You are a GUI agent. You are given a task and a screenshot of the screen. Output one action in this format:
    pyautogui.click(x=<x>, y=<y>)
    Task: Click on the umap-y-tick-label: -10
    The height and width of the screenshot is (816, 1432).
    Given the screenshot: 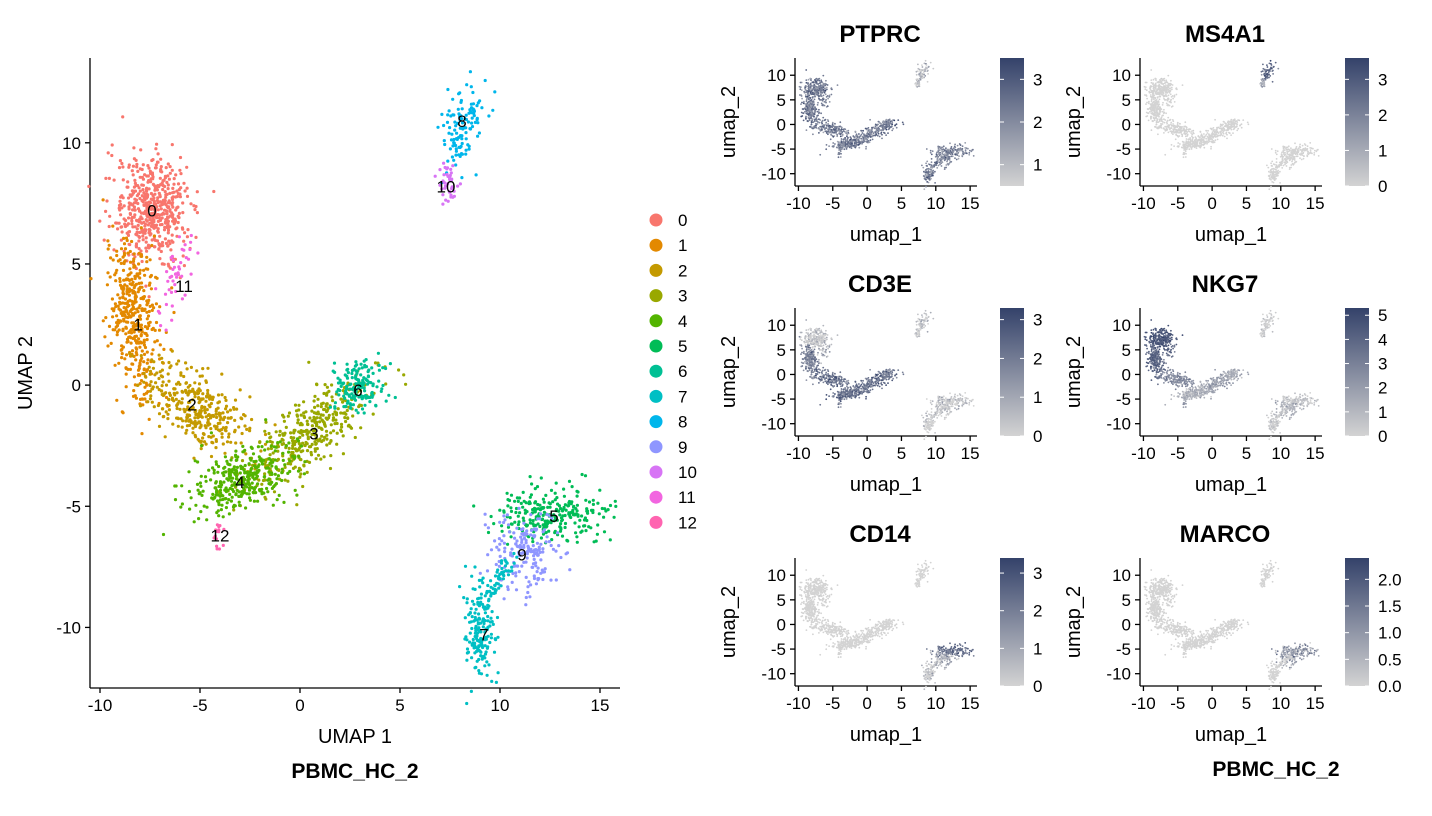 What is the action you would take?
    pyautogui.click(x=68, y=627)
    